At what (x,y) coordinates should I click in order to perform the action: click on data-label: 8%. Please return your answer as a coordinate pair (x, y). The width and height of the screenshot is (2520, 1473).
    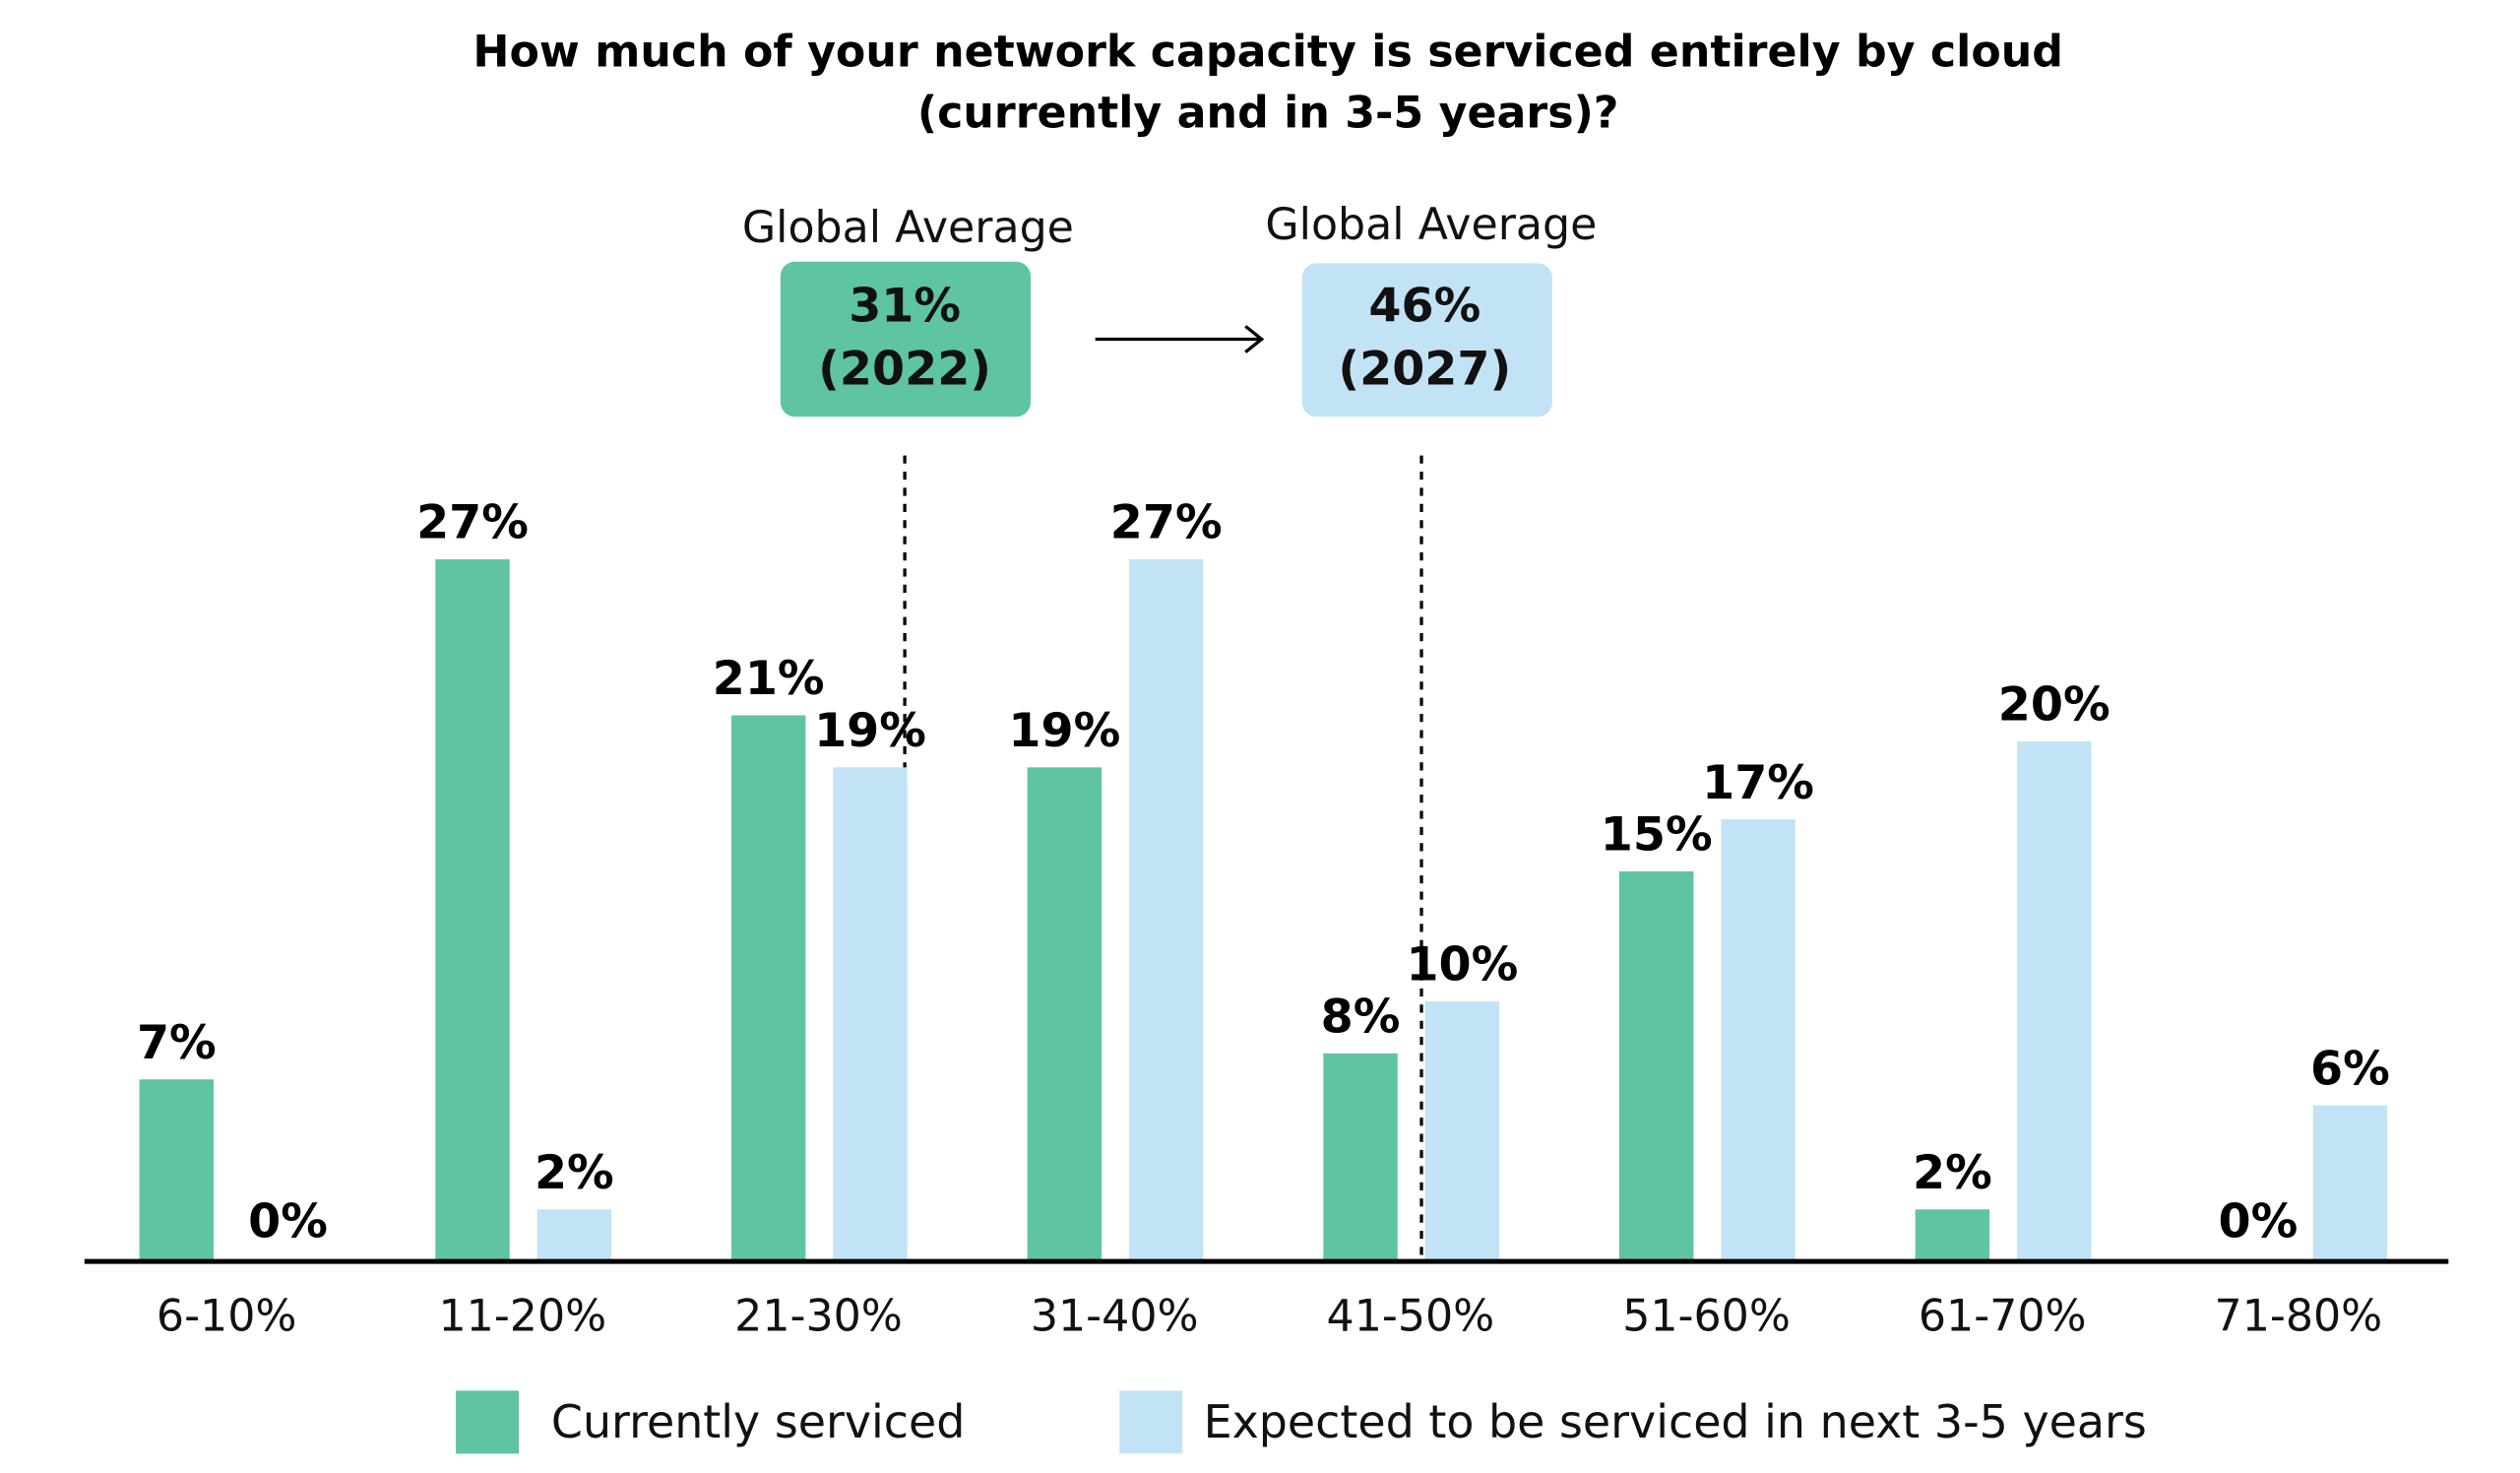
    Looking at the image, I should click on (1361, 1018).